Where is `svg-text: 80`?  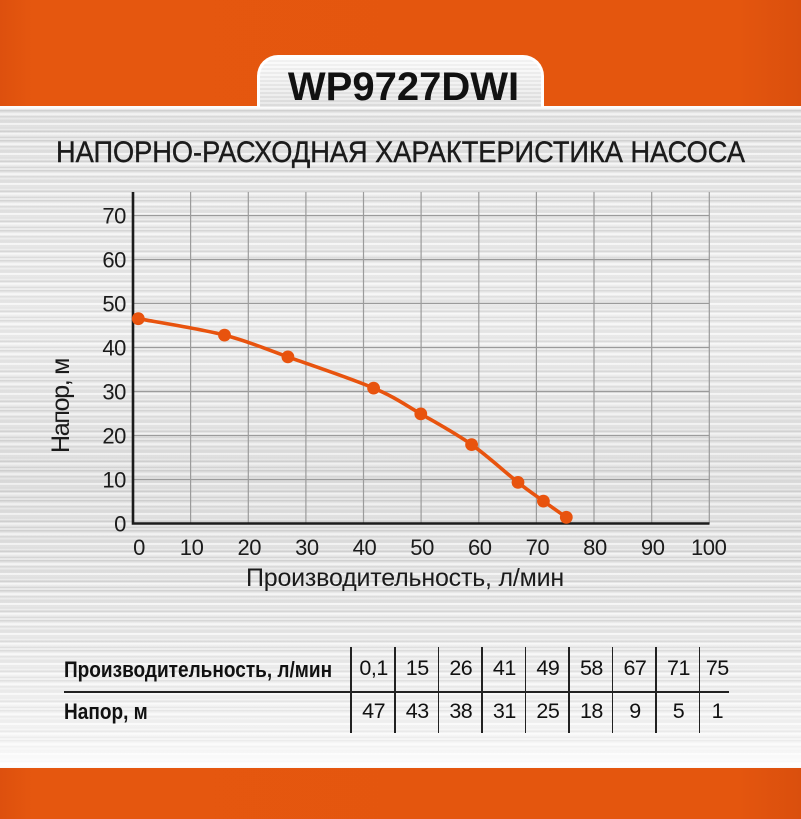 svg-text: 80 is located at coordinates (595, 547).